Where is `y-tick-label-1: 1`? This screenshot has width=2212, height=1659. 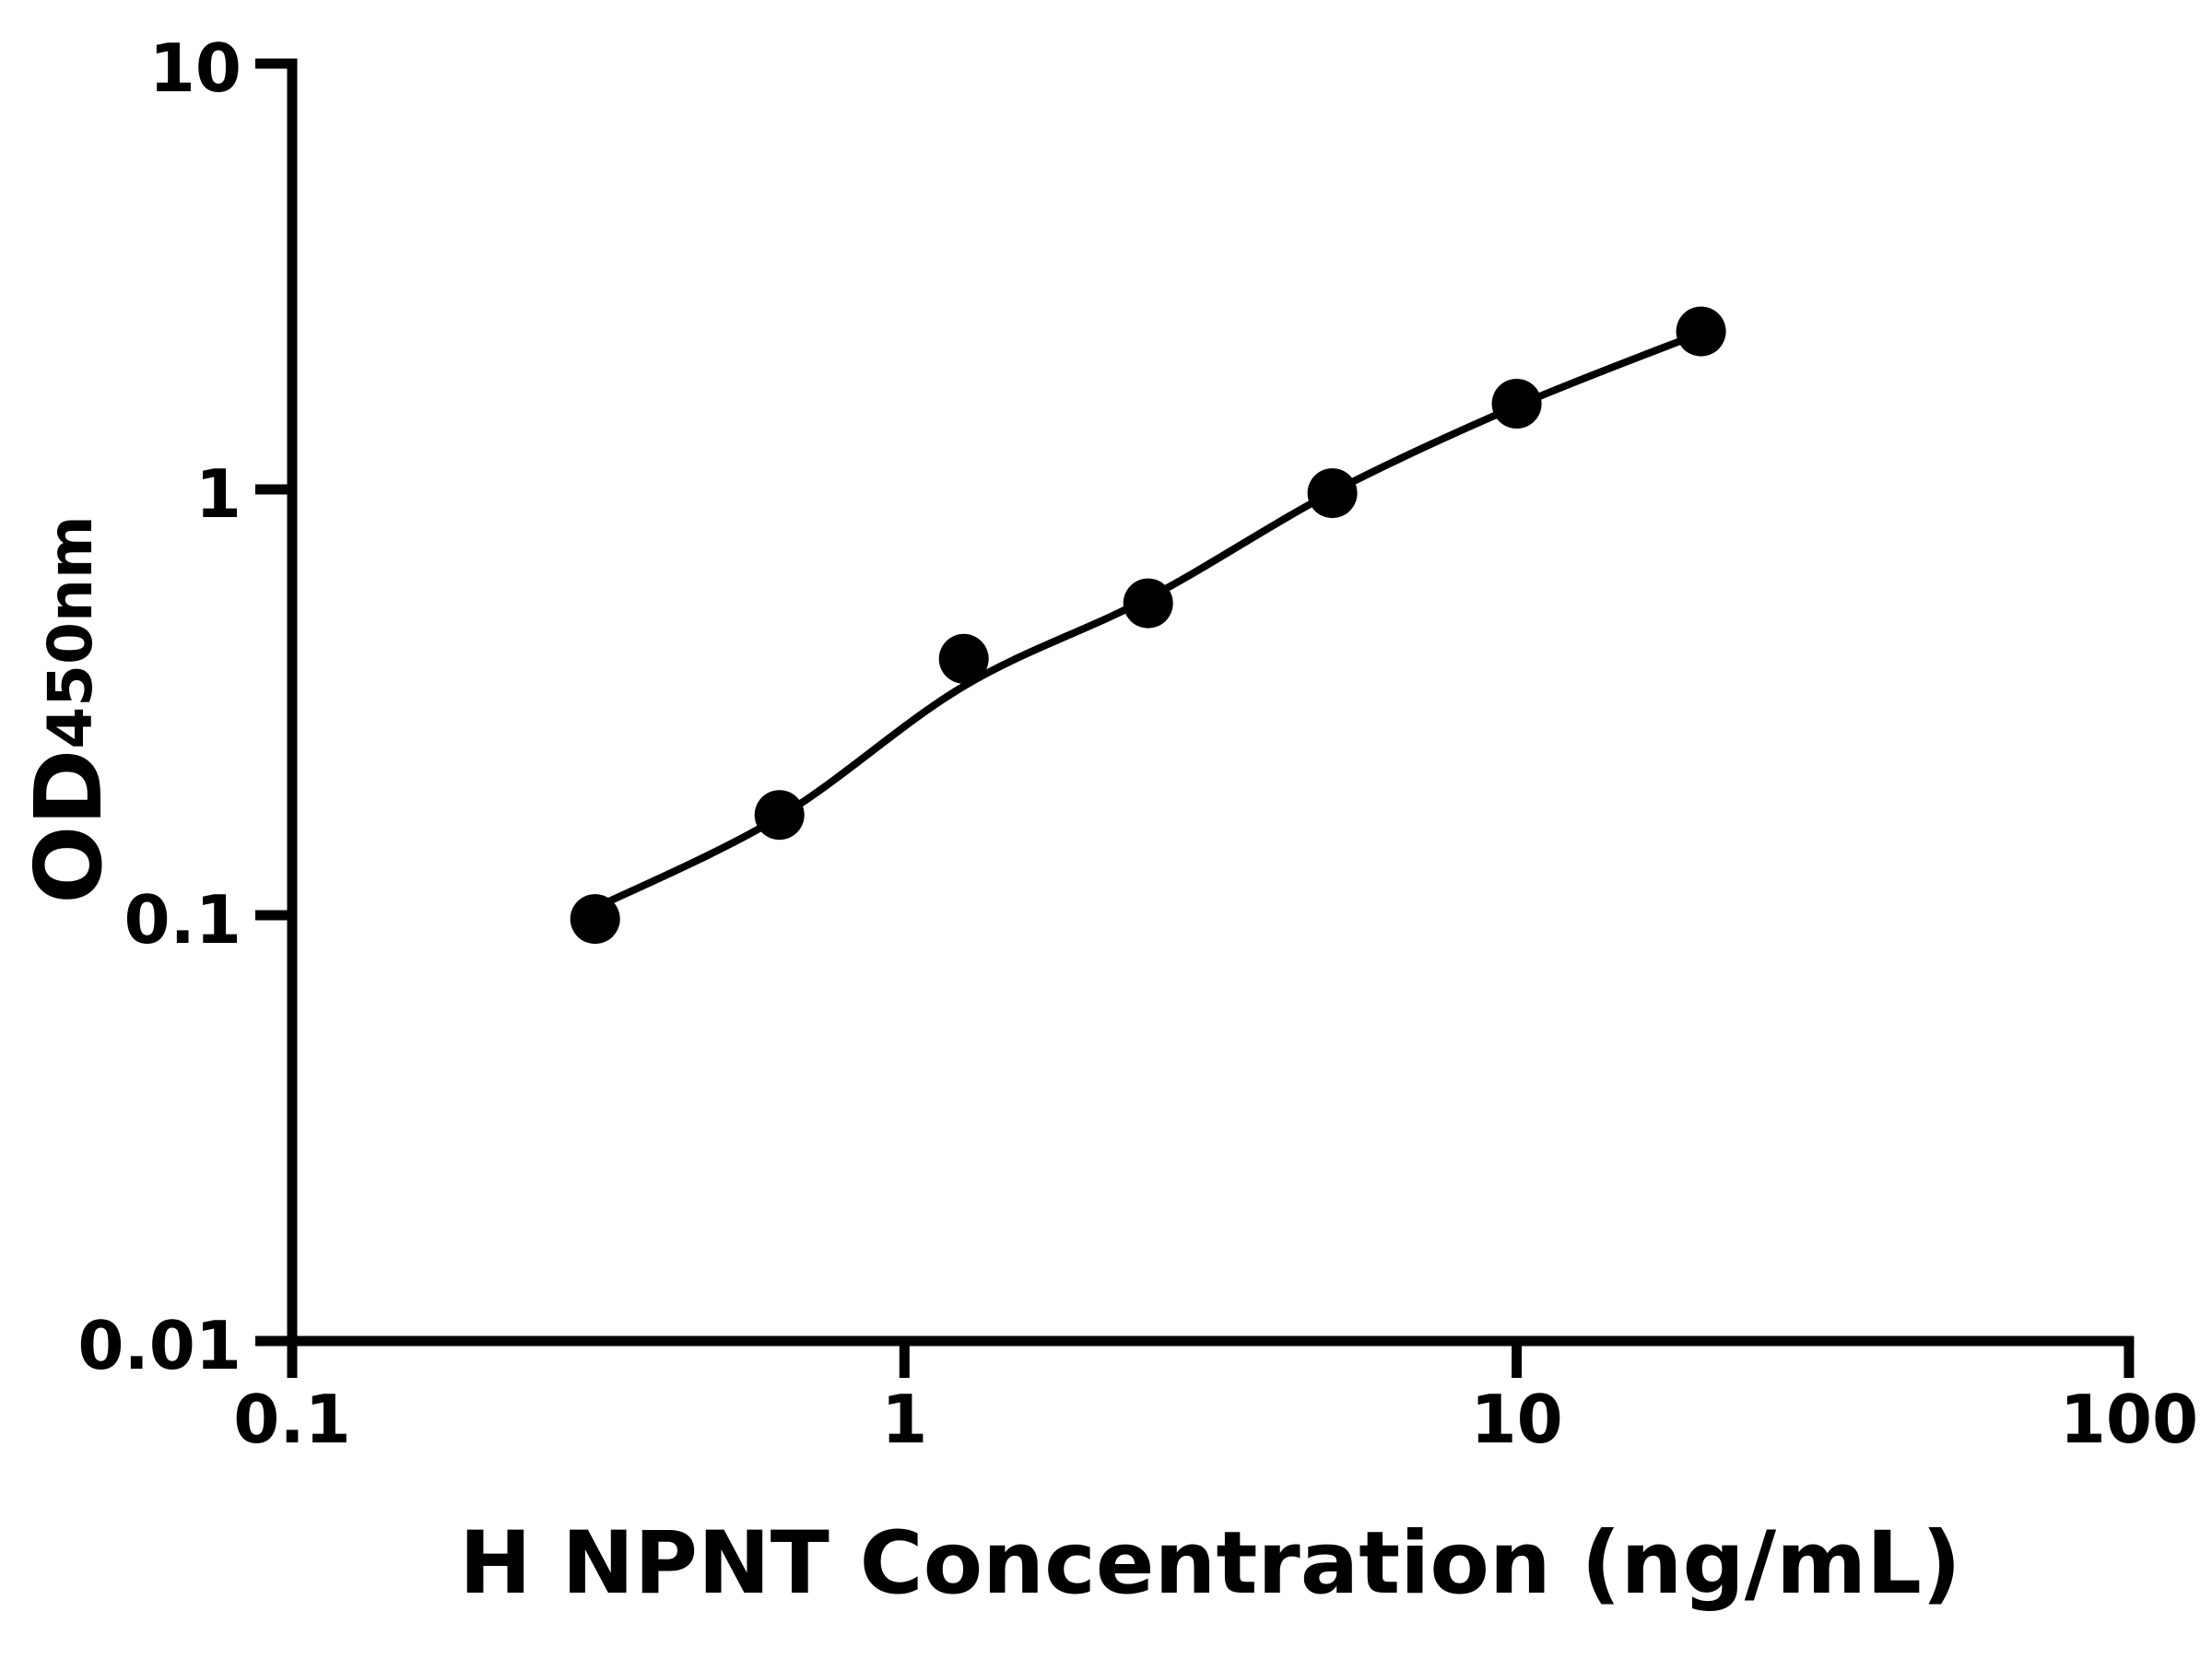
y-tick-label-1: 1 is located at coordinates (217, 494).